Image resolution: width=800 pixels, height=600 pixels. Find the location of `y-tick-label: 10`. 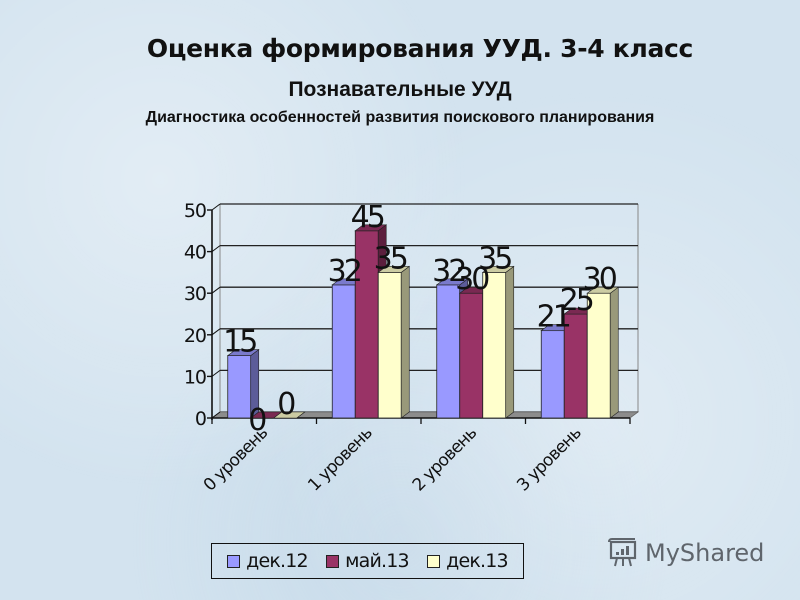

y-tick-label: 10 is located at coordinates (195, 377).